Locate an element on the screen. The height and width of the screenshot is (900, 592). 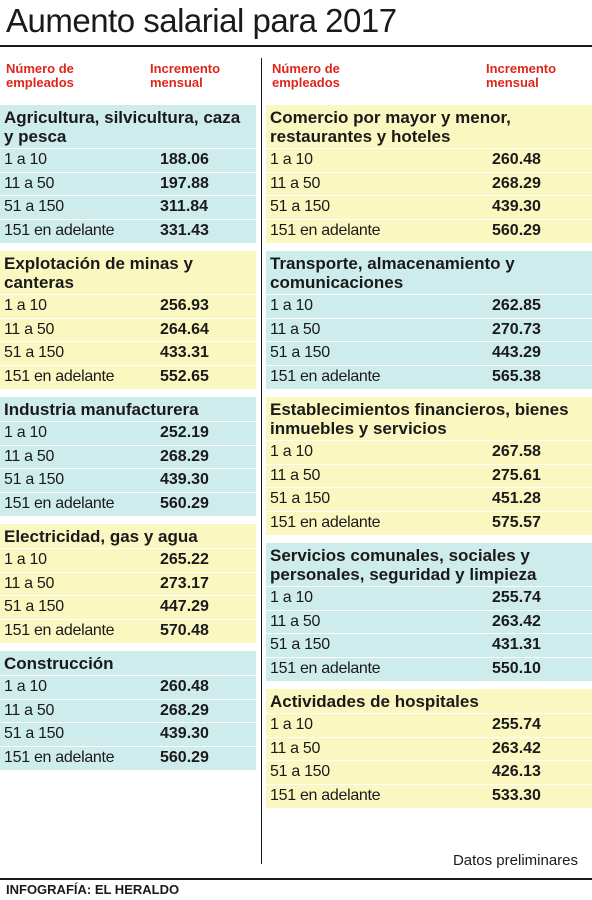
table-row: 1 a 10 256.93 is located at coordinates (128, 306).